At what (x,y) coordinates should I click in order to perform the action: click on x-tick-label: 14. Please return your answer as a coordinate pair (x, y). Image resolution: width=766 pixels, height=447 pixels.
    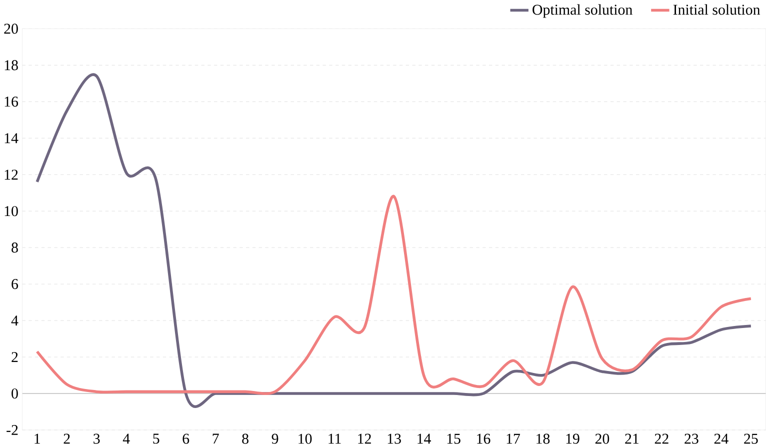
    Looking at the image, I should click on (424, 439).